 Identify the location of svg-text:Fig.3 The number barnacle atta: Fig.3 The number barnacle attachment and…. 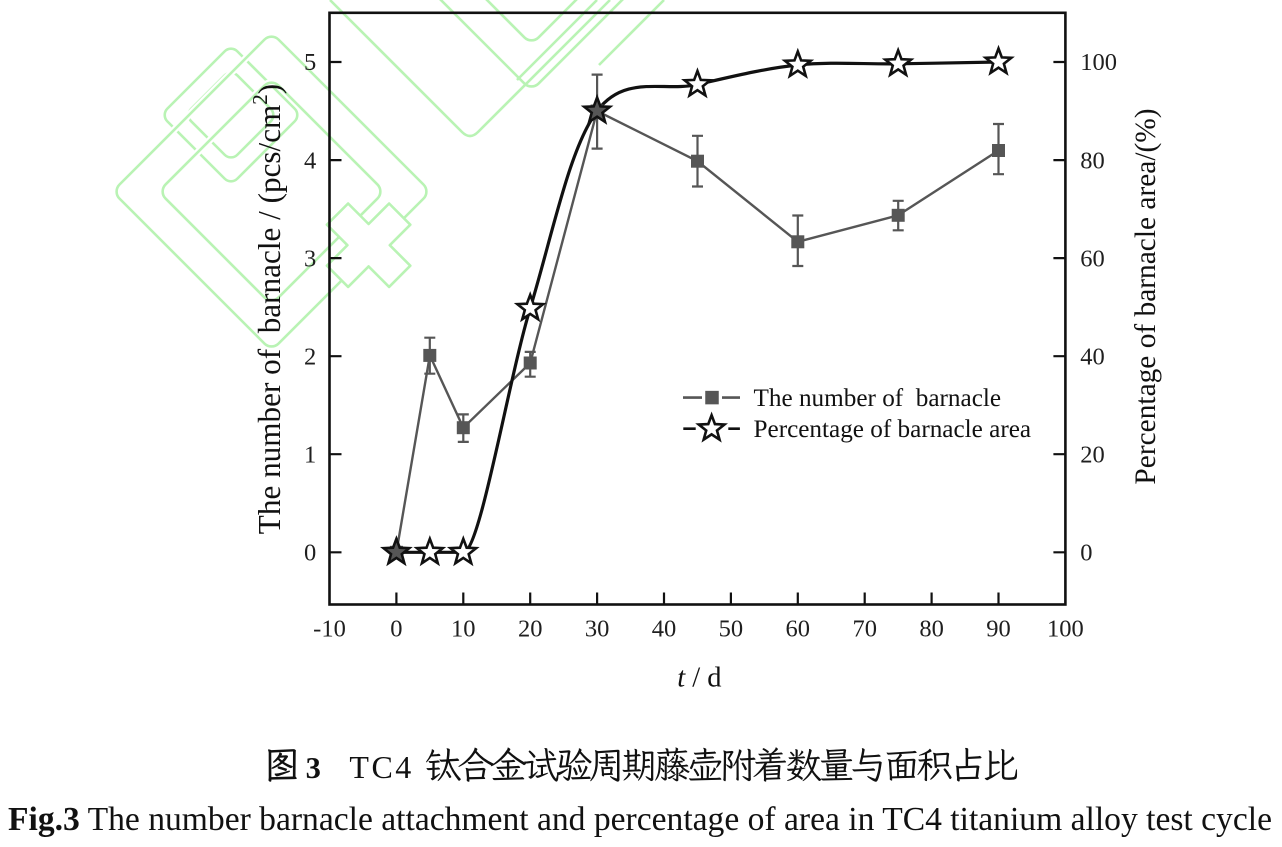
(640, 819).